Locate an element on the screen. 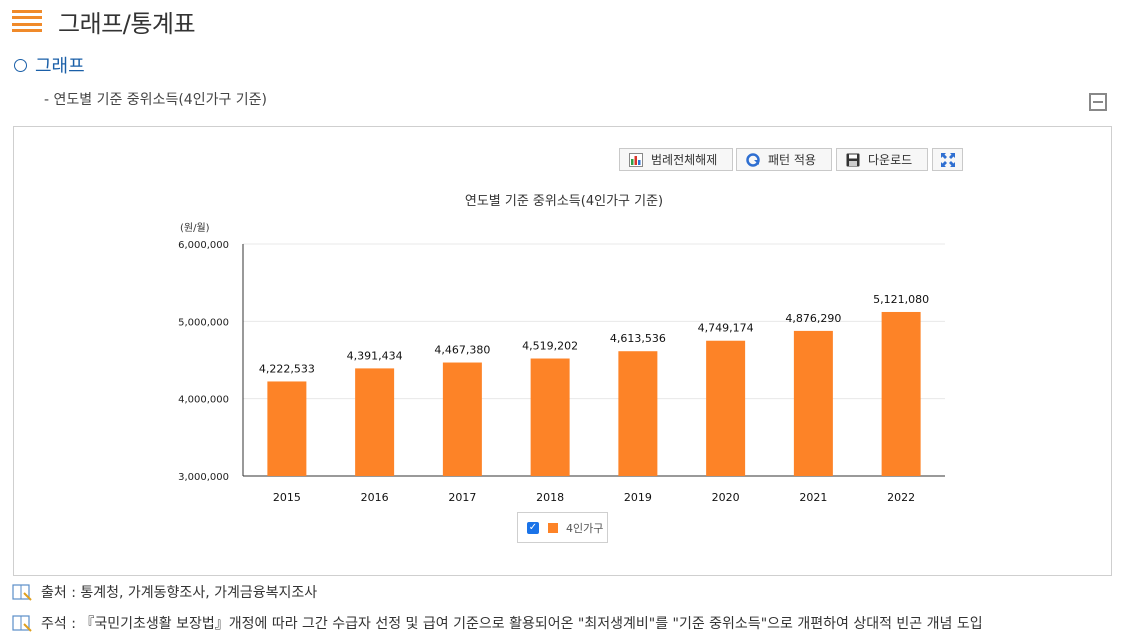  save-icon is located at coordinates (853, 159).